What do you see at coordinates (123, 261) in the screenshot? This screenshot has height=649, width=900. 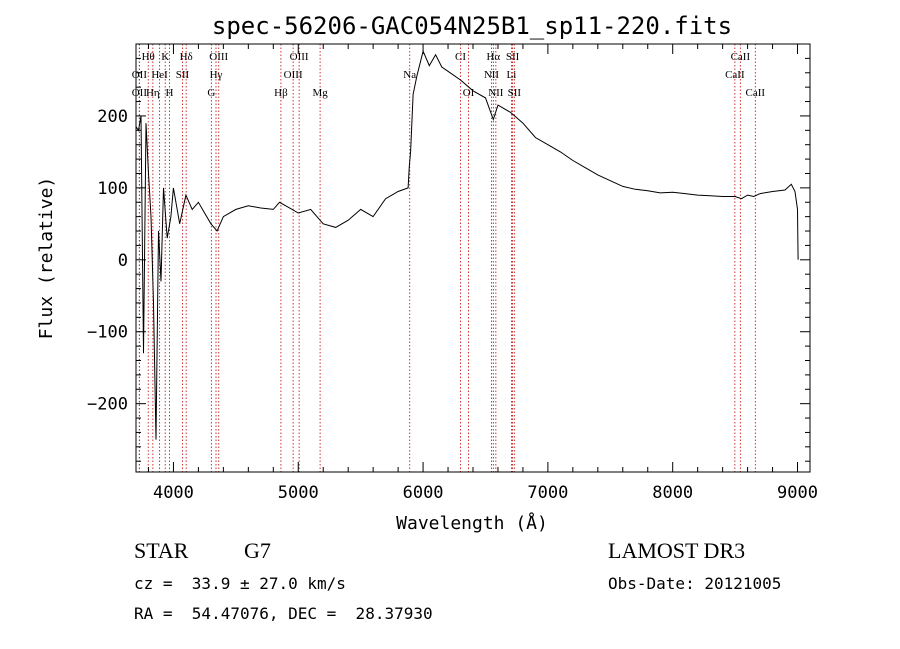 I see `y-tick-label: 0` at bounding box center [123, 261].